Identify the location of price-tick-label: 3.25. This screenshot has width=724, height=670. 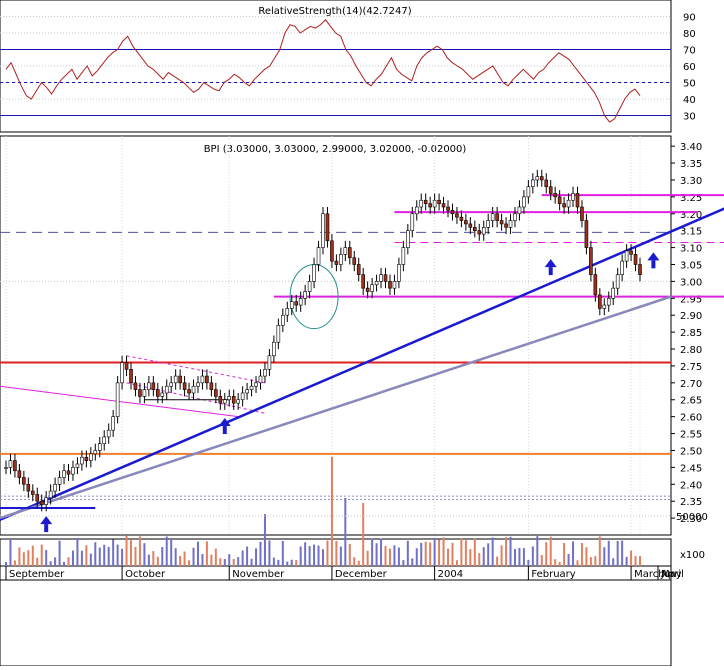
(691, 198).